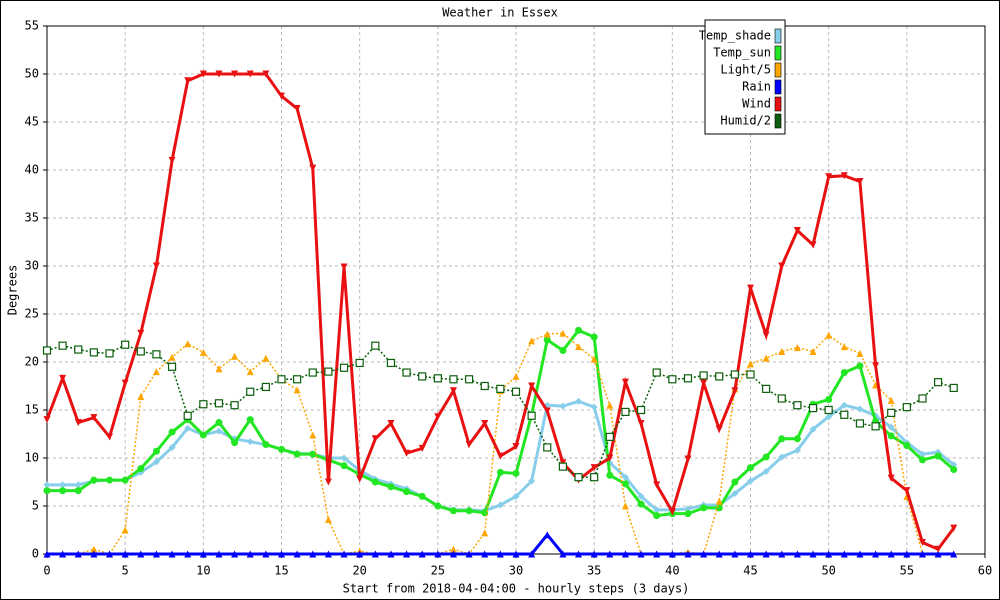 The width and height of the screenshot is (1000, 600). Describe the element at coordinates (778, 121) in the screenshot. I see `legend-swatch` at that location.